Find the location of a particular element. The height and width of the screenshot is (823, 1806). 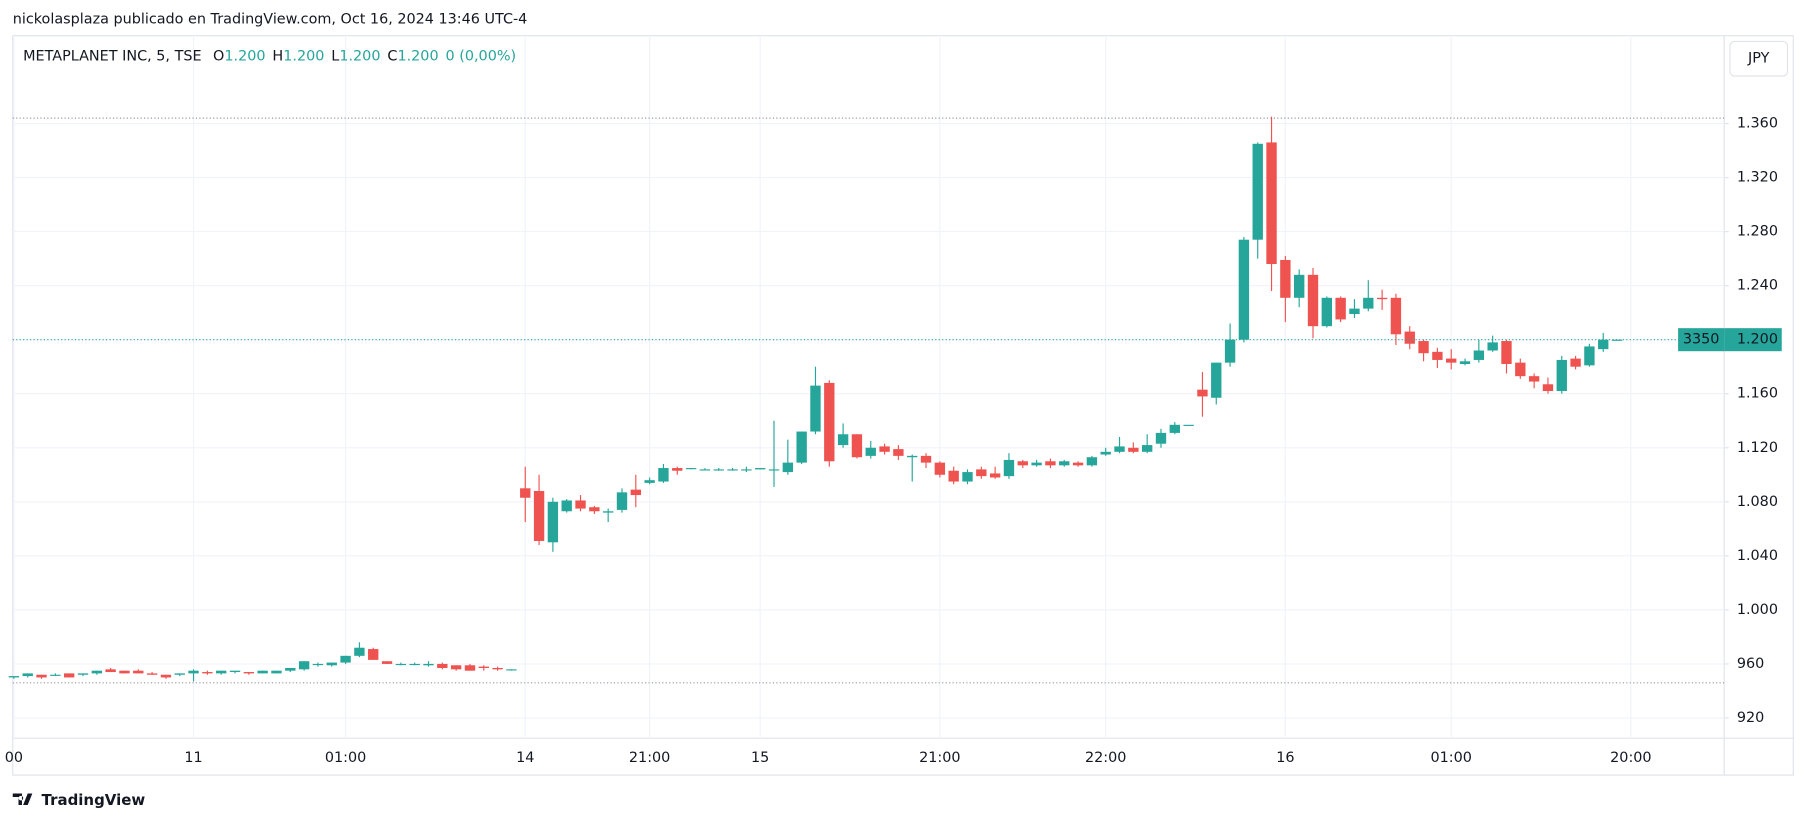

logo: TradingView is located at coordinates (78, 800).